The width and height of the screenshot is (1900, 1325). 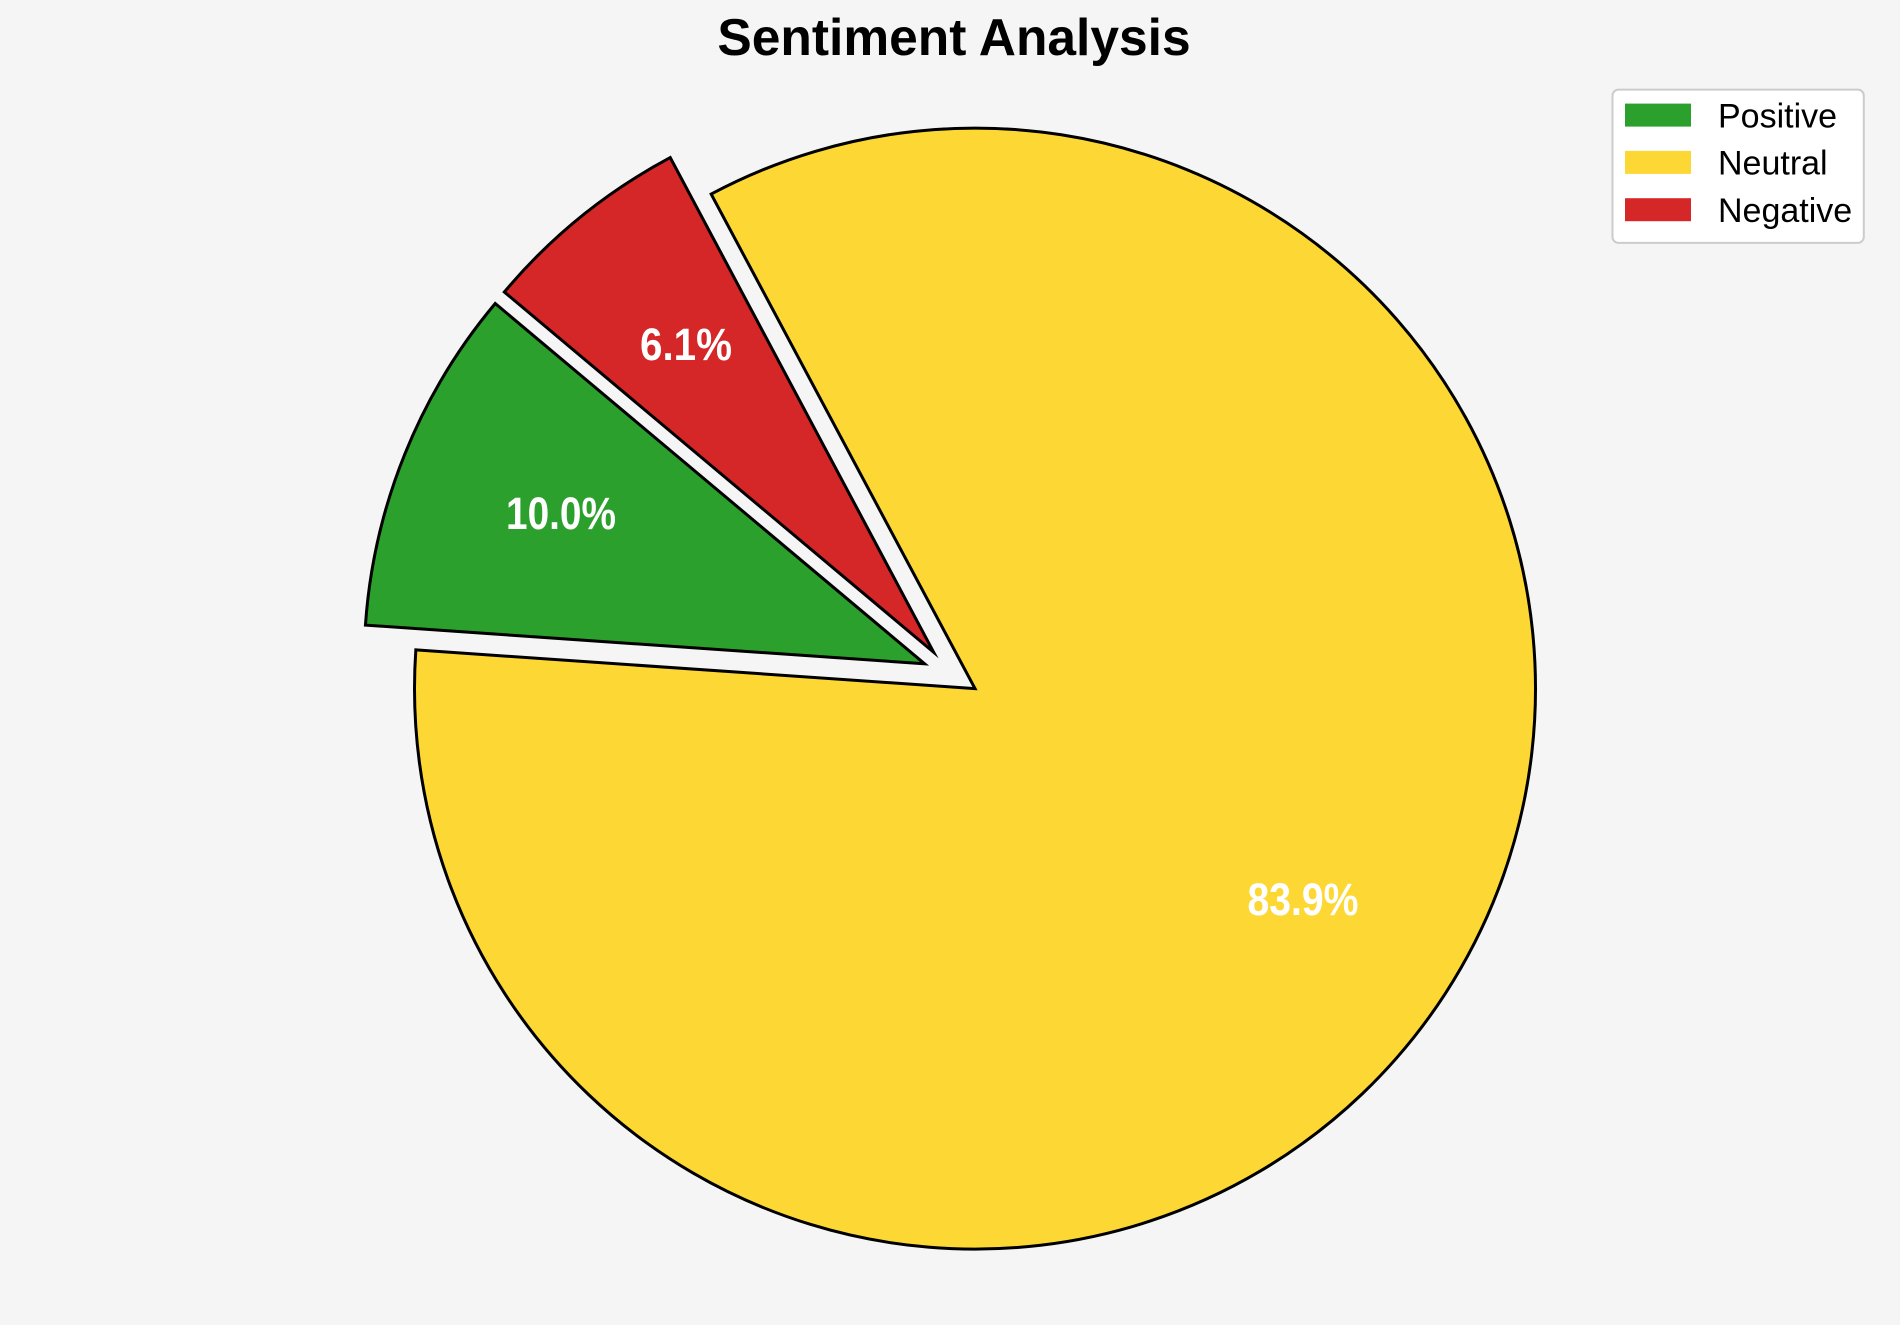 What do you see at coordinates (1785, 211) in the screenshot?
I see `svg-text: Negative` at bounding box center [1785, 211].